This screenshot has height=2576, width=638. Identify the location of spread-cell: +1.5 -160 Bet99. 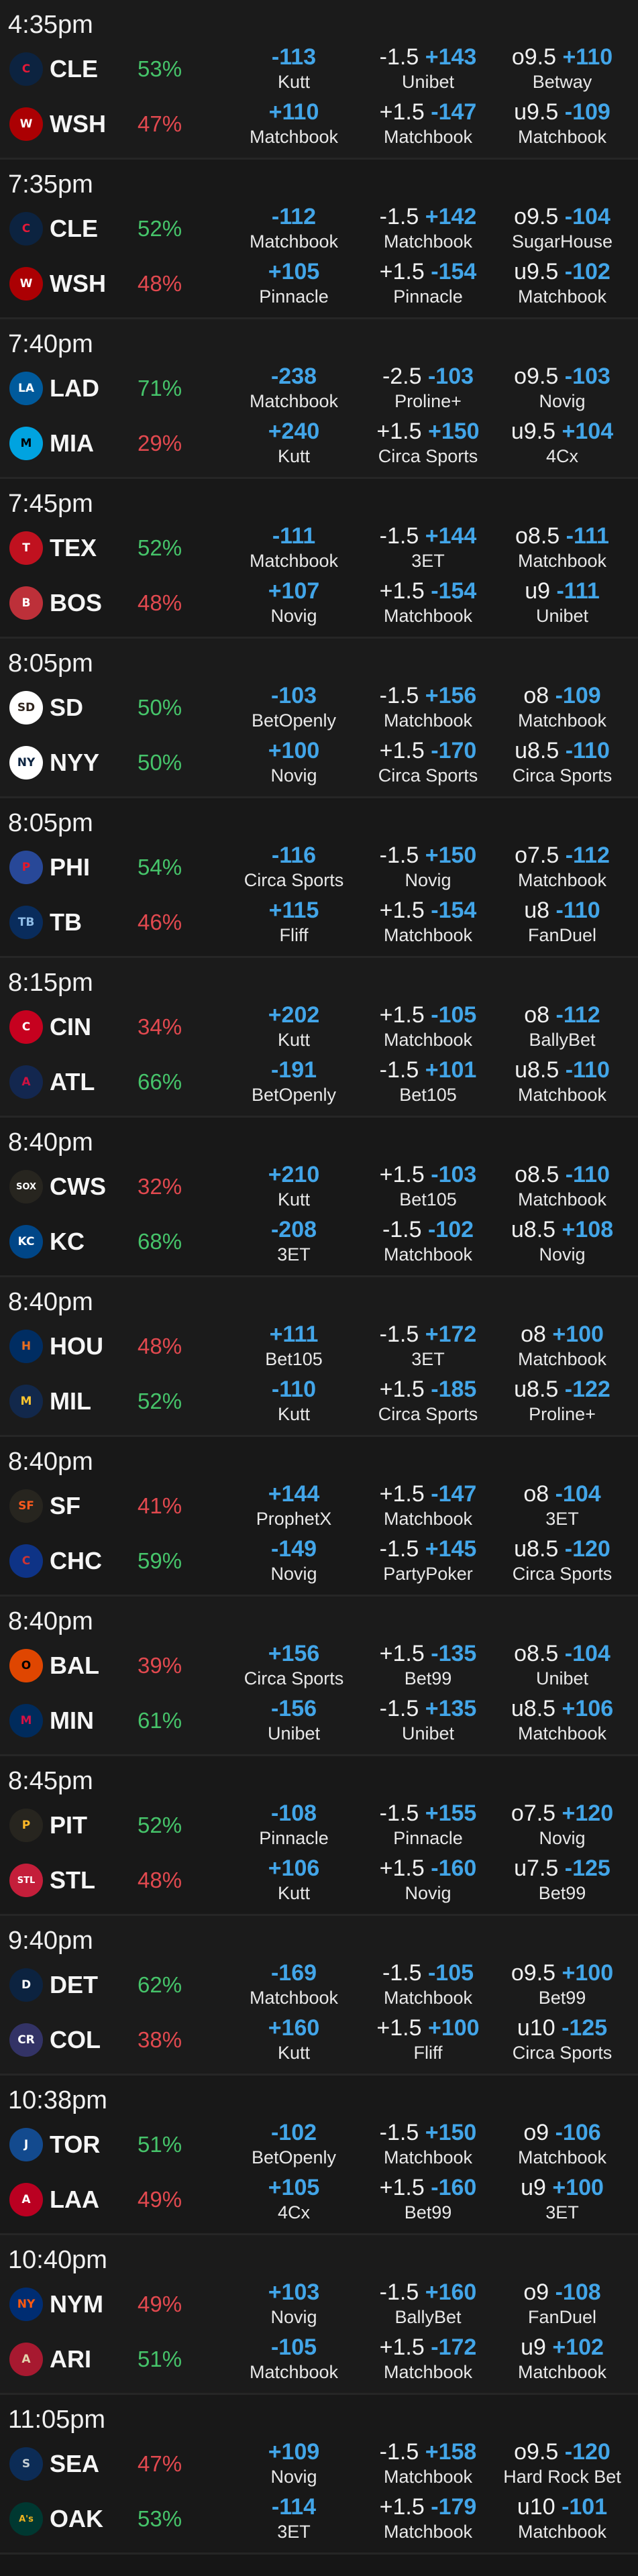
(428, 2198).